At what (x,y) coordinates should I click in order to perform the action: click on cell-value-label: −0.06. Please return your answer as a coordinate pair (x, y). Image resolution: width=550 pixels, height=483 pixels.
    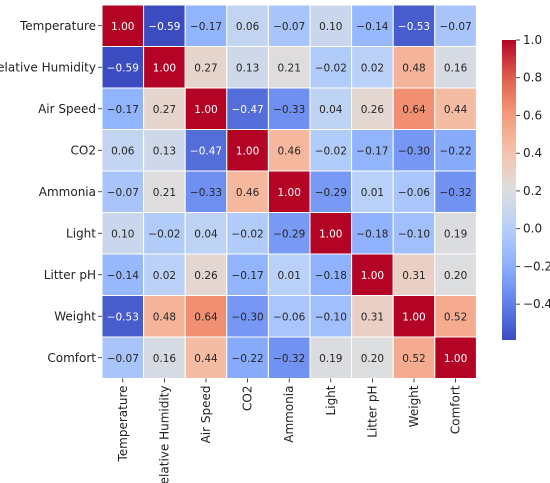
    Looking at the image, I should click on (414, 193).